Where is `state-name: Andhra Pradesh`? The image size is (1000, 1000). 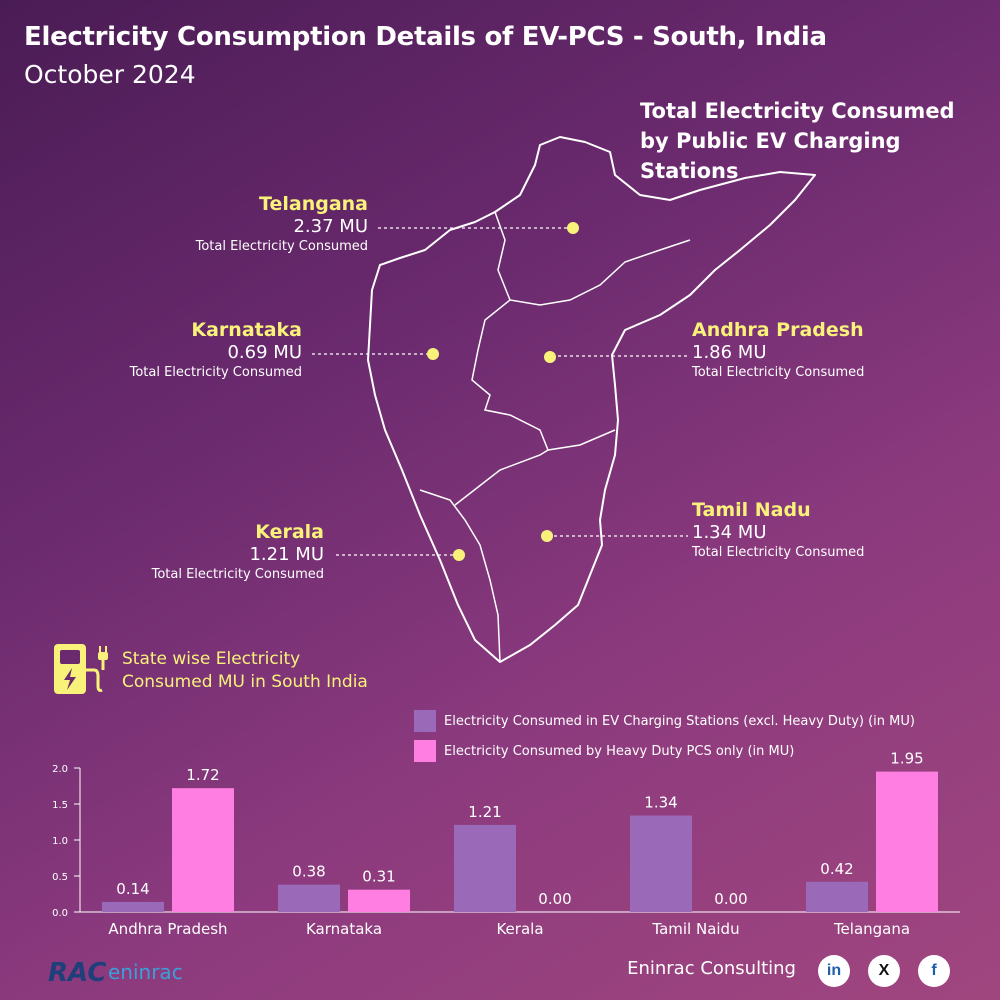 state-name: Andhra Pradesh is located at coordinates (778, 330).